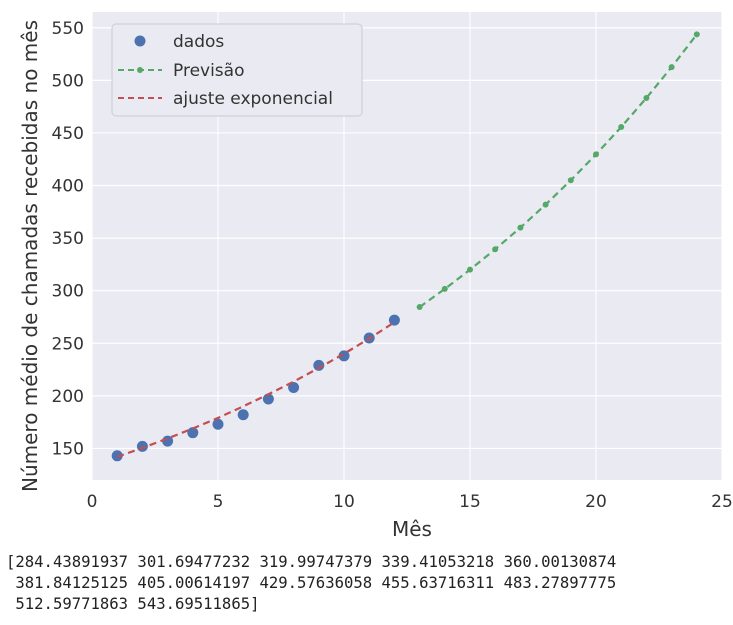  I want to click on x-tick-label: 25, so click(722, 502).